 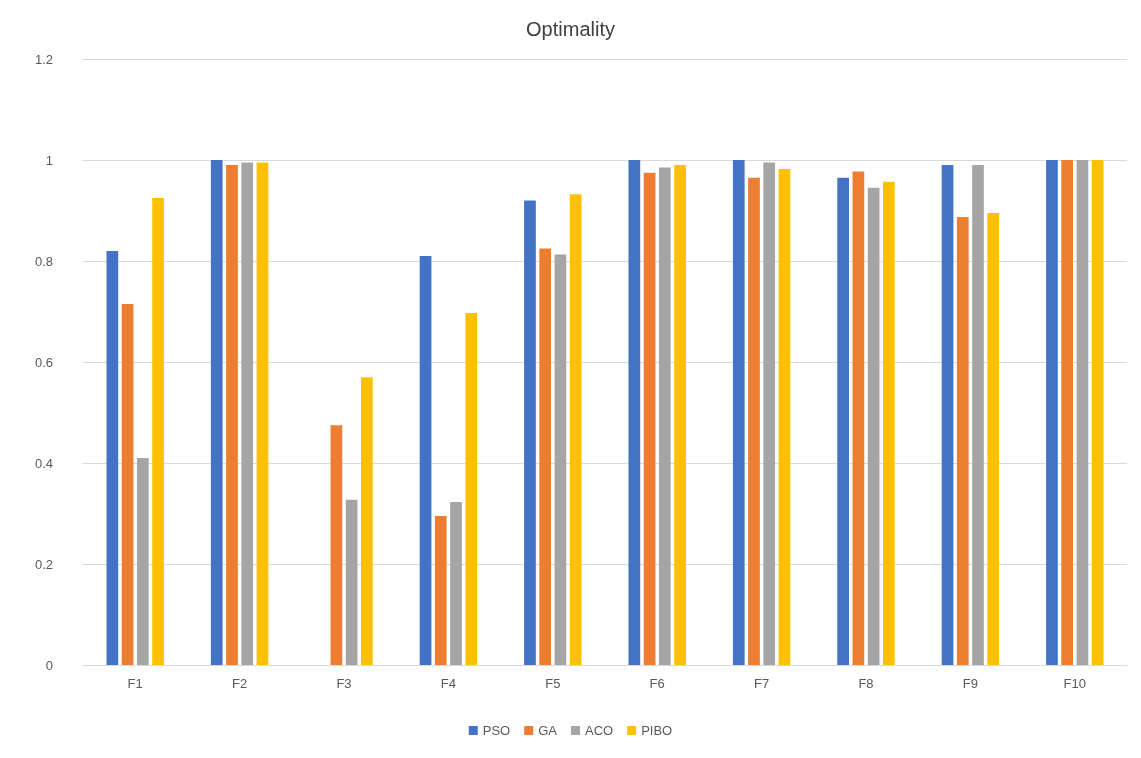 I want to click on y-tick-label: 0.4, so click(x=43, y=463).